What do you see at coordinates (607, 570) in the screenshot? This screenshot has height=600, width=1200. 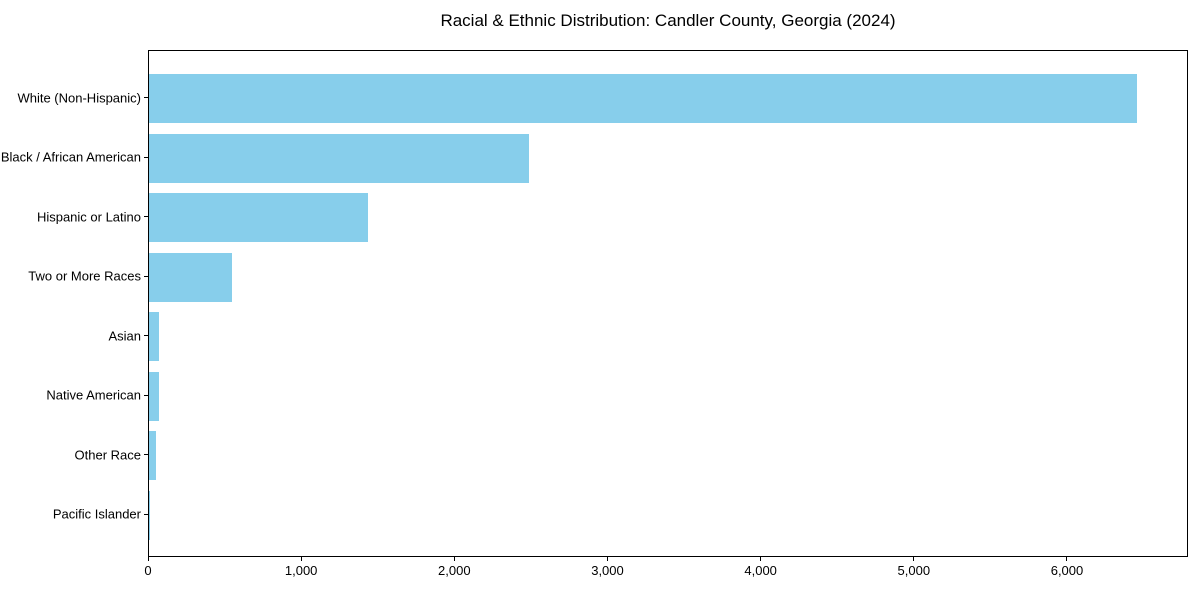 I see `x-tick-label: 3,000` at bounding box center [607, 570].